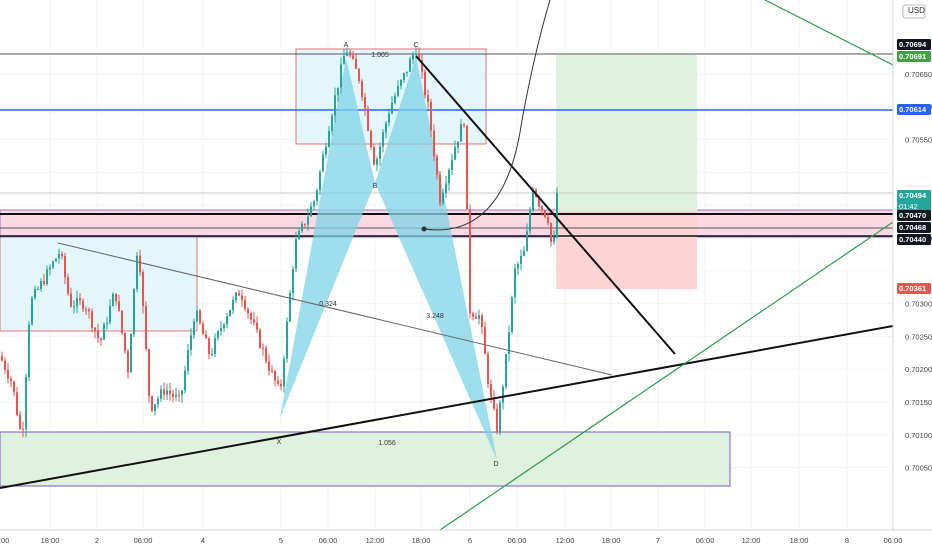 The width and height of the screenshot is (932, 555). I want to click on zone-left-box, so click(99, 278).